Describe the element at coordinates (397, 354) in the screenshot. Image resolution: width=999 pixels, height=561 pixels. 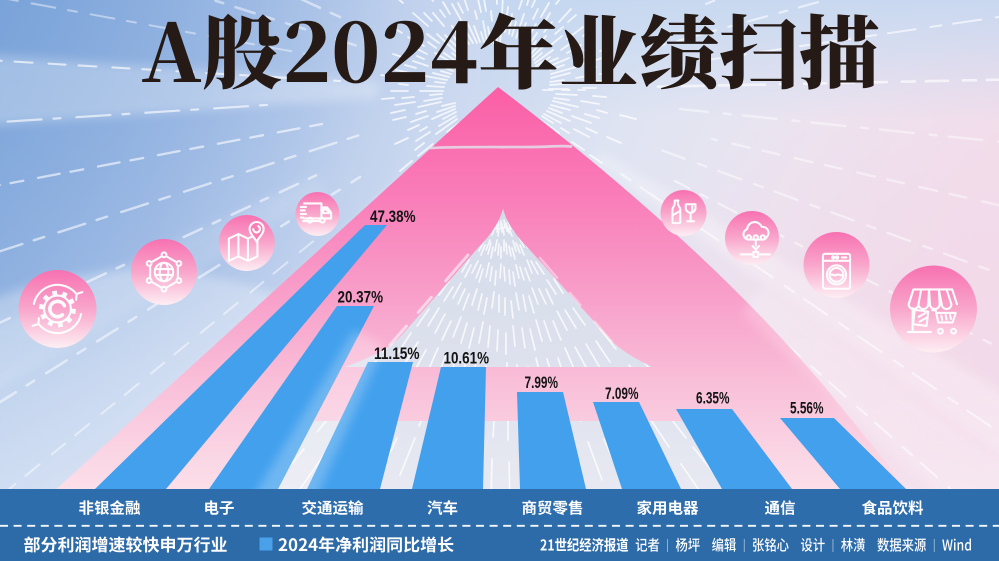
I see `svg-text: 11.15%` at that location.